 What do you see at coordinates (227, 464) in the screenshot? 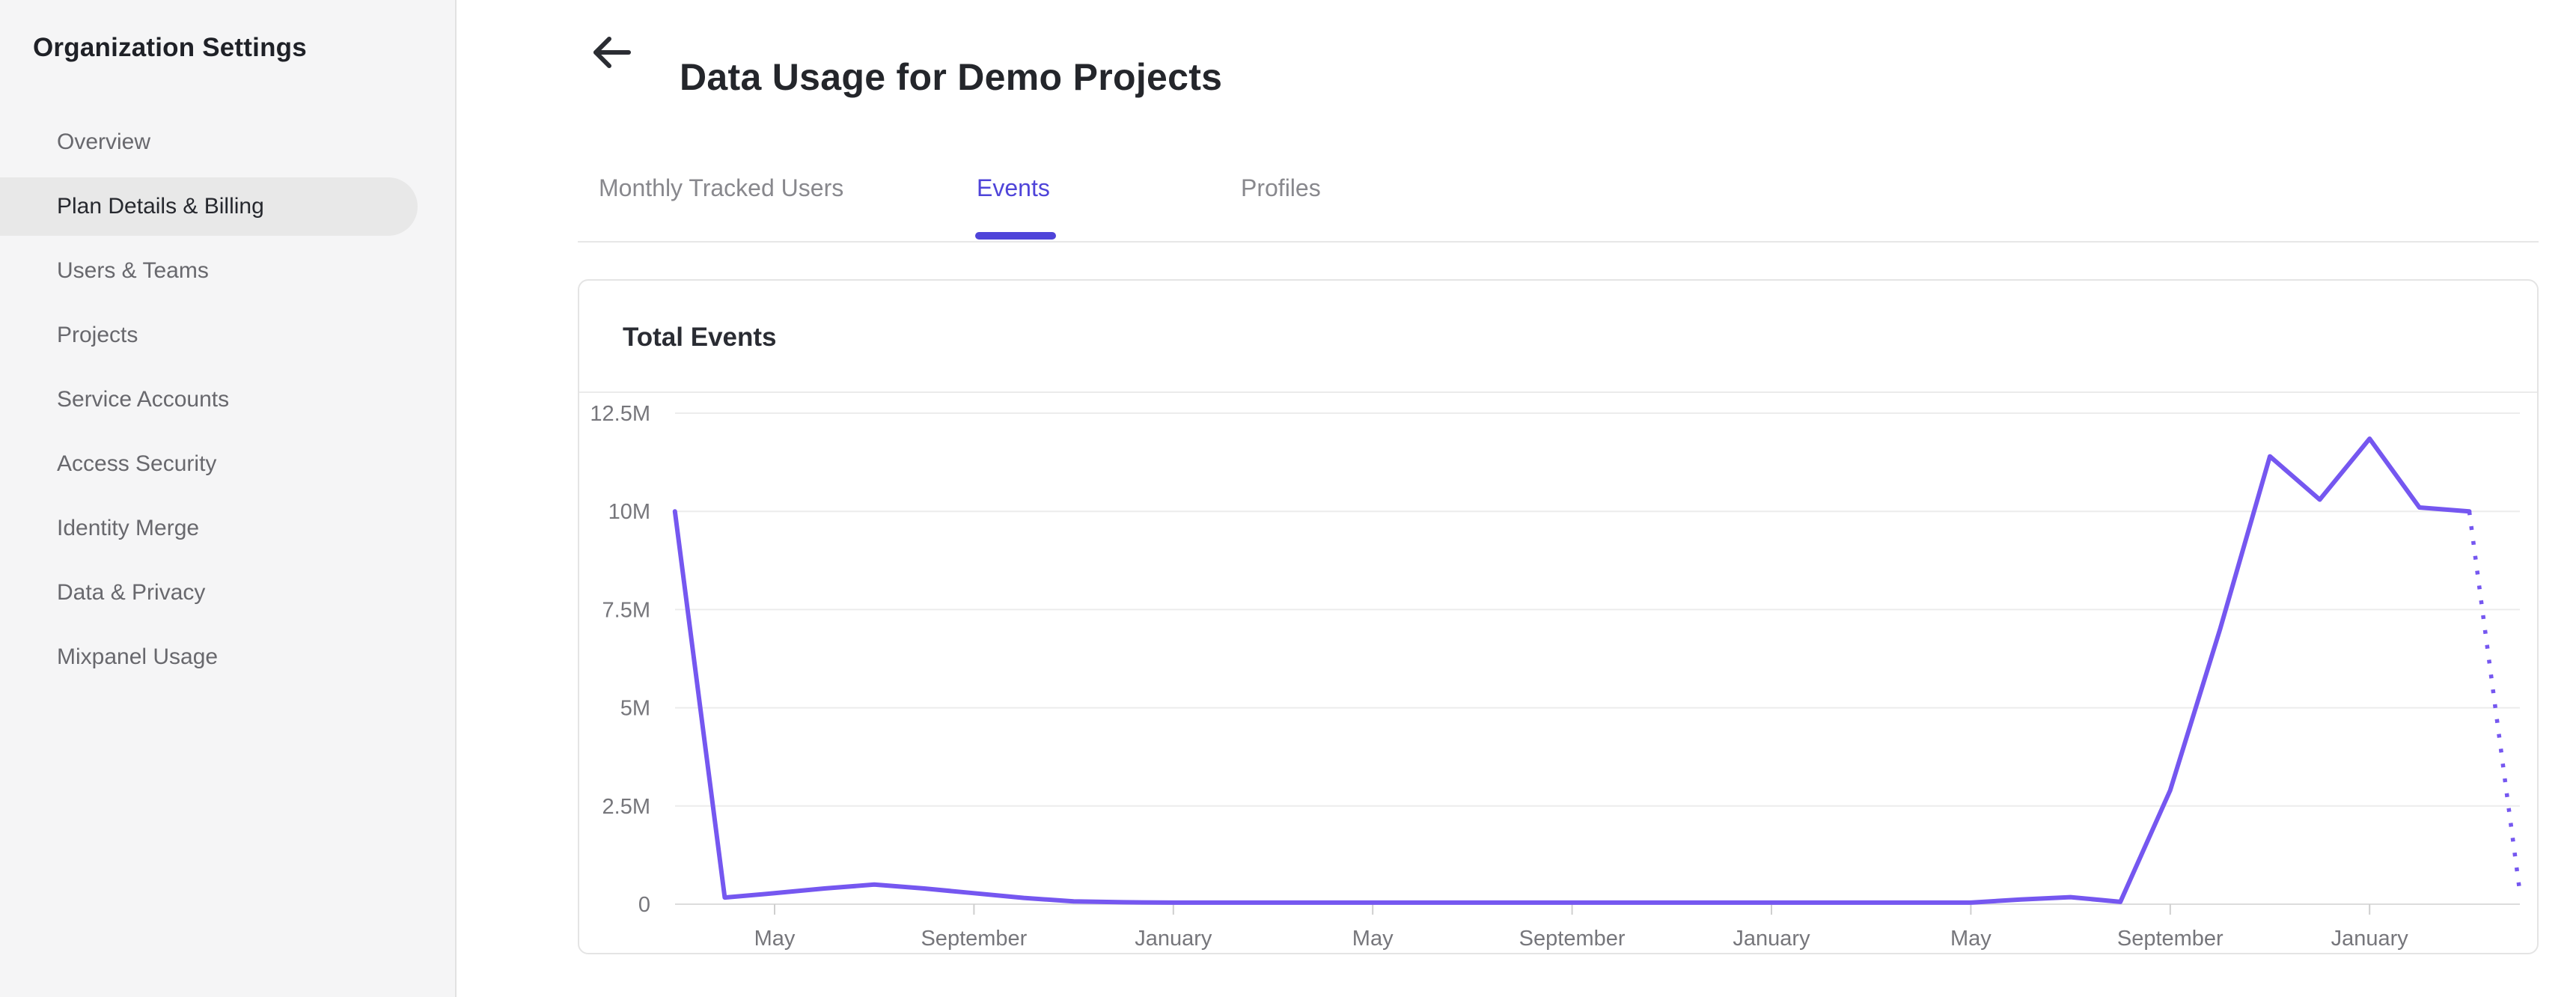
I see `sidebar-item-access-security: Access Security` at bounding box center [227, 464].